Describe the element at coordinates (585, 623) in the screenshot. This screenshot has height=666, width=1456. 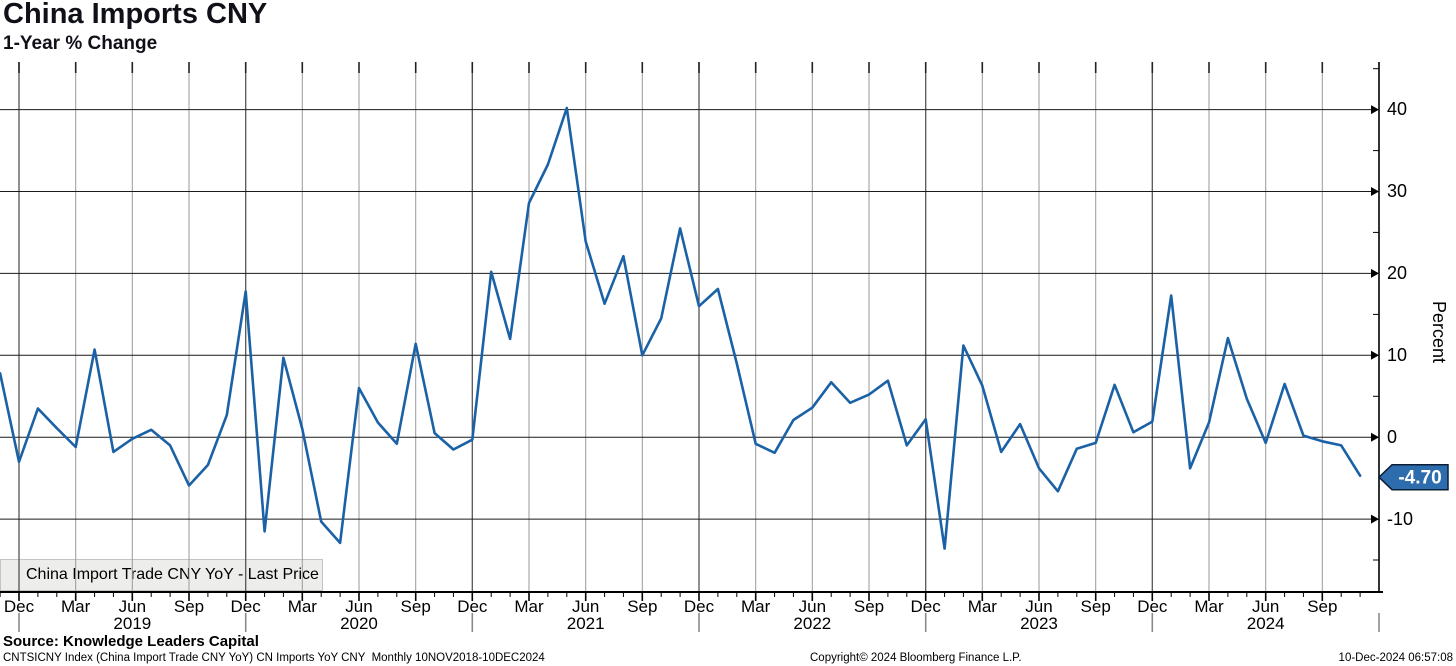
I see `x-year-label: 2021` at that location.